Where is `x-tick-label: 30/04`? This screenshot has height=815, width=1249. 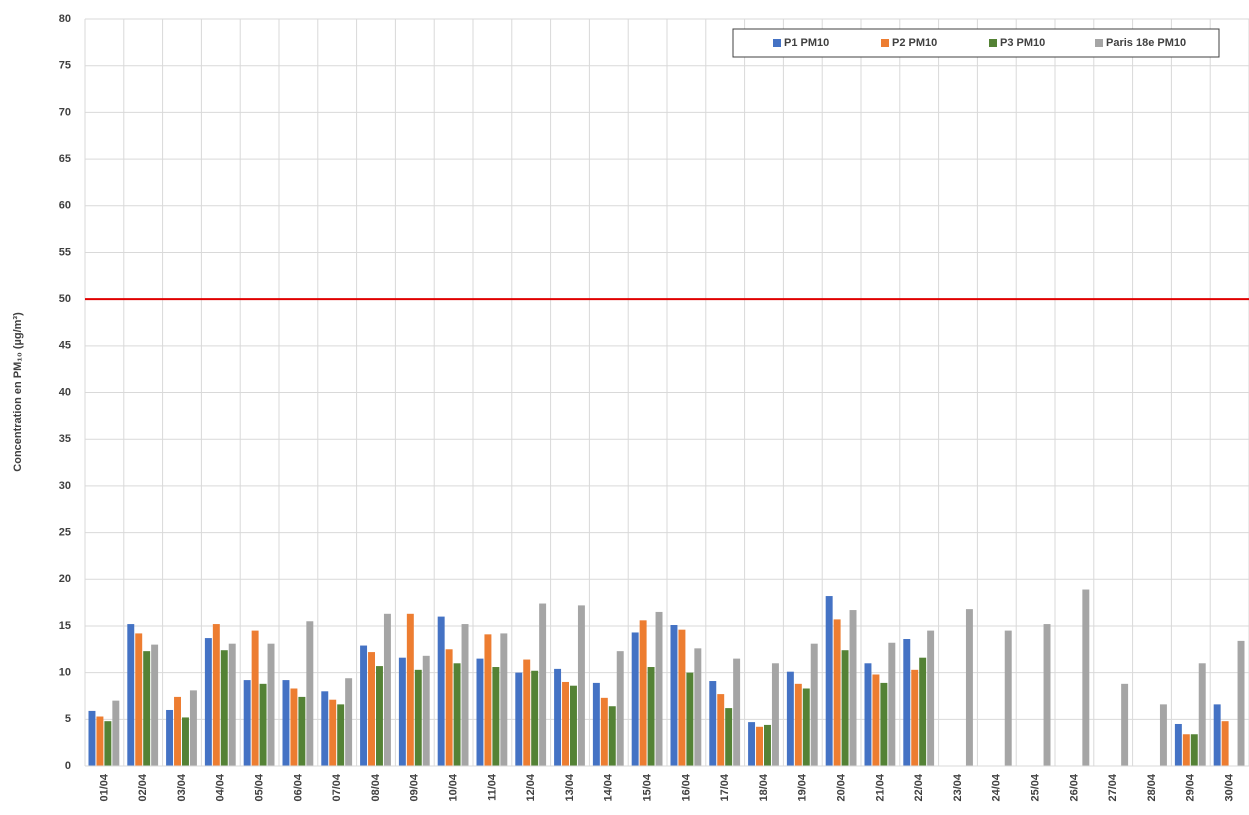
x-tick-label: 30/04 is located at coordinates (1230, 787).